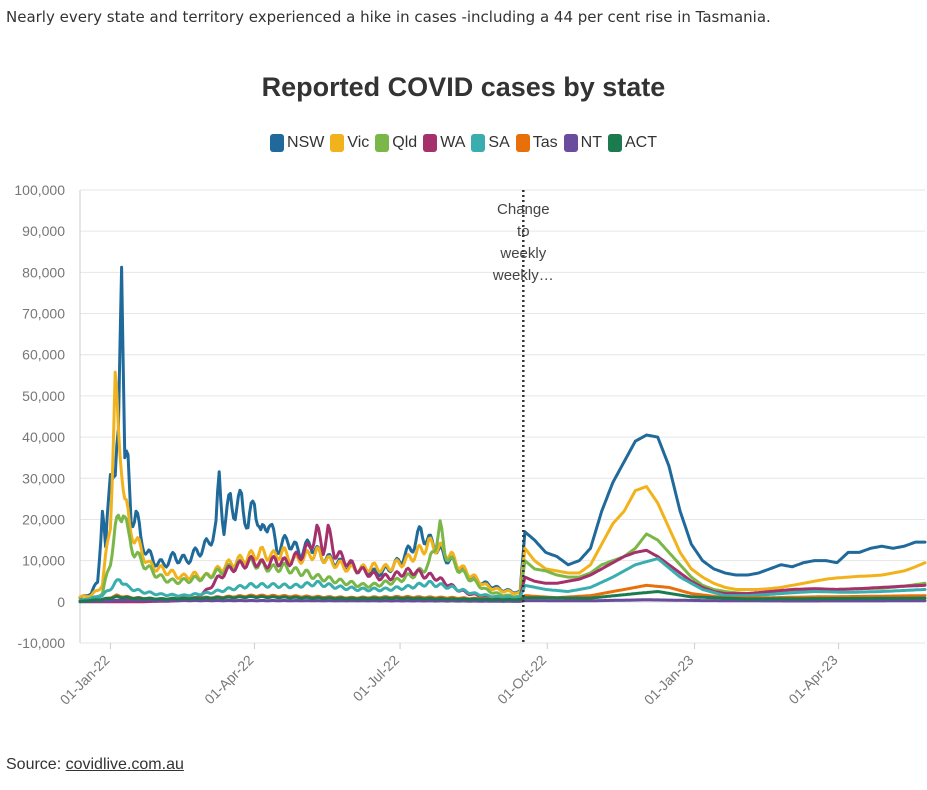  I want to click on y-tick-label: 100,000, so click(39, 190).